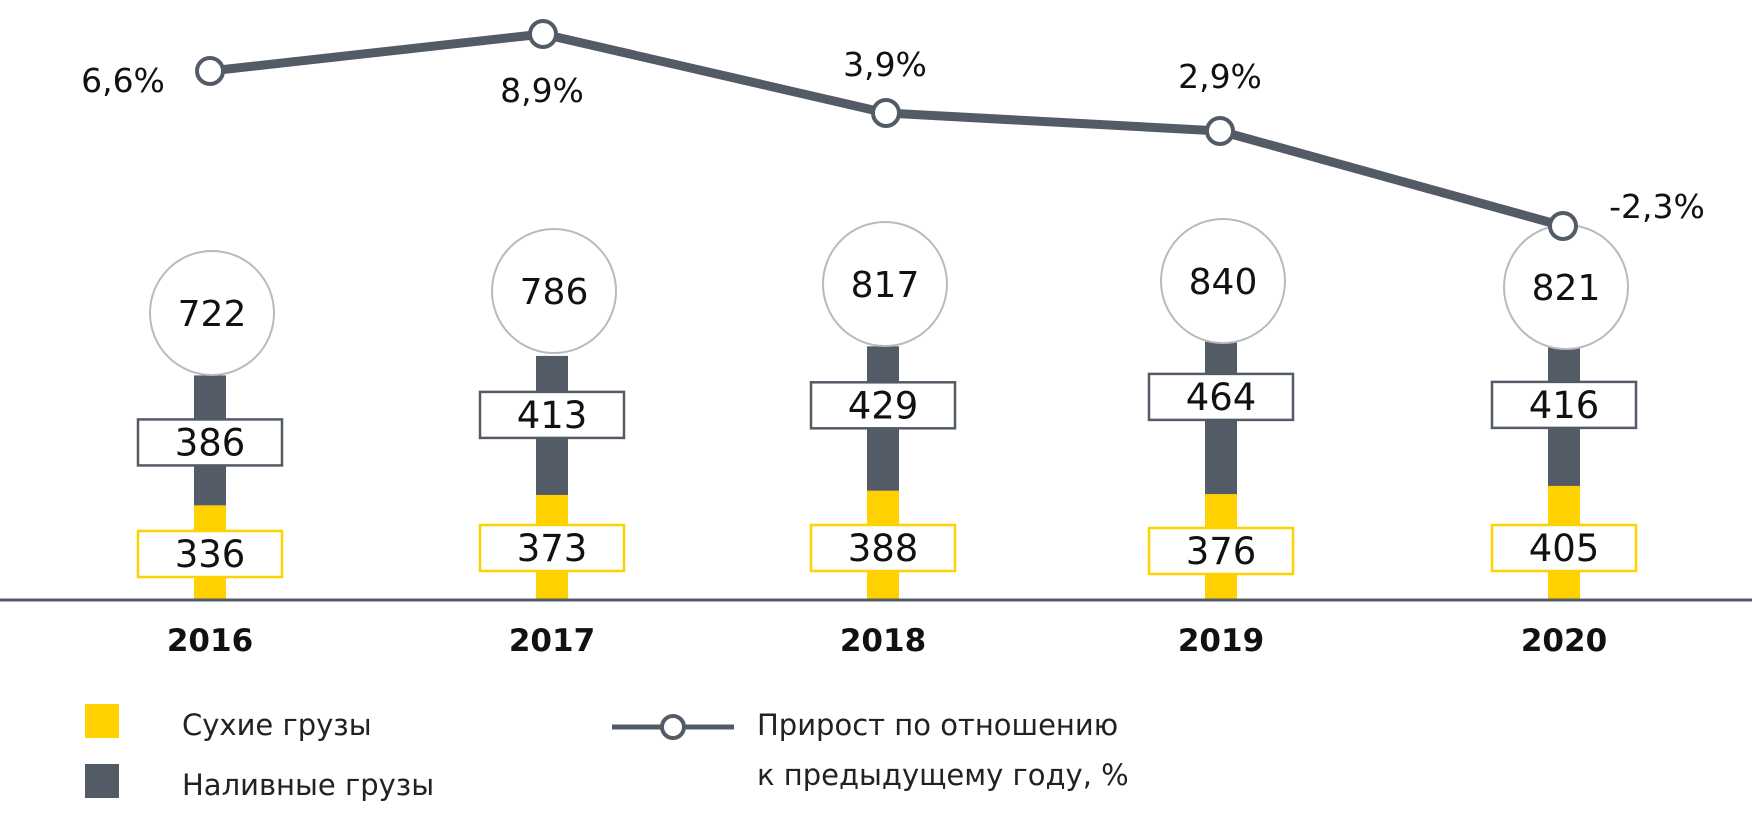 The height and width of the screenshot is (824, 1752). Describe the element at coordinates (938, 725) in the screenshot. I see `legend-label-growth-line1: Прирост по отношению` at that location.